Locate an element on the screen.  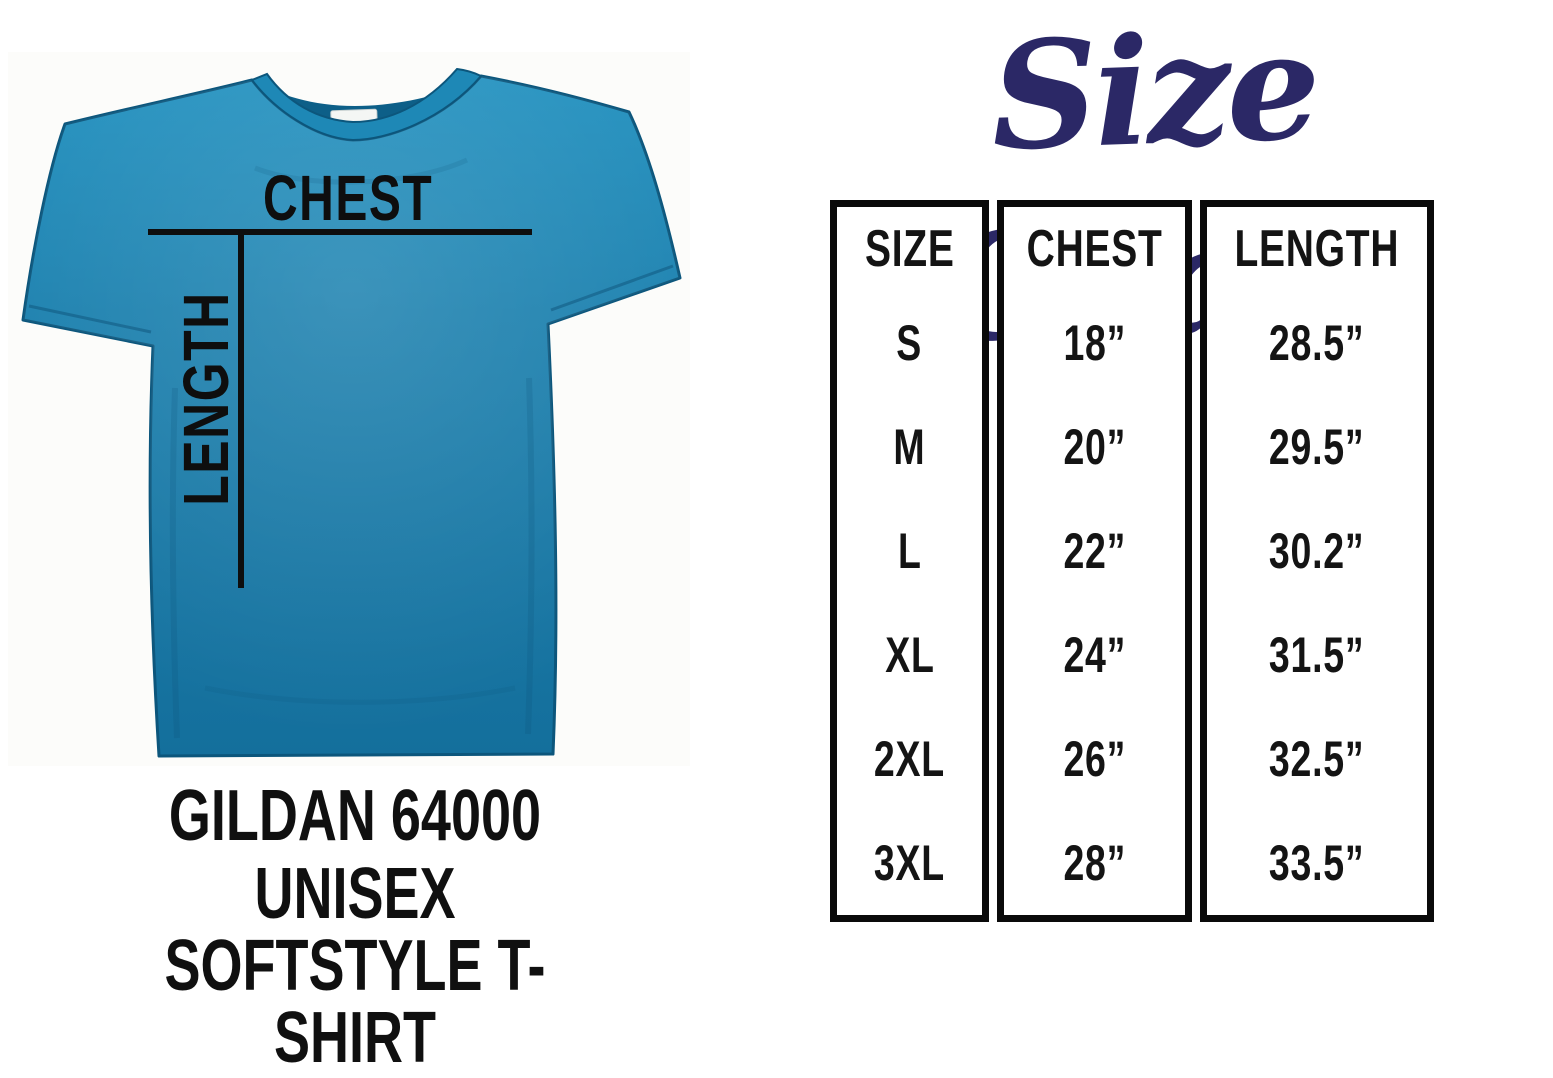
length-measure-line is located at coordinates (241, 410).